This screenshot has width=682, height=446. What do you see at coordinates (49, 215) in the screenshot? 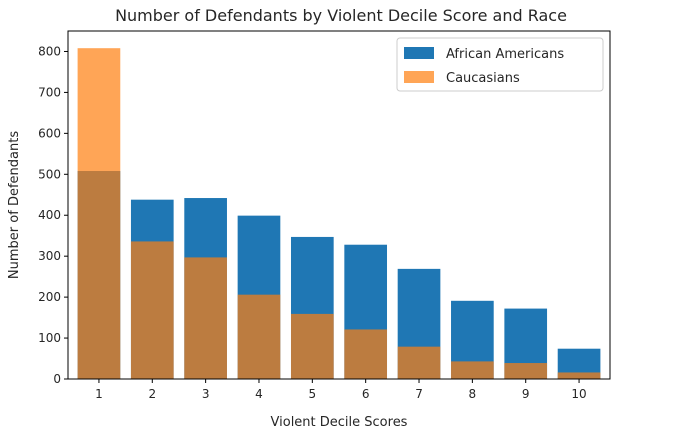
I see `y-tick-label: 400` at bounding box center [49, 215].